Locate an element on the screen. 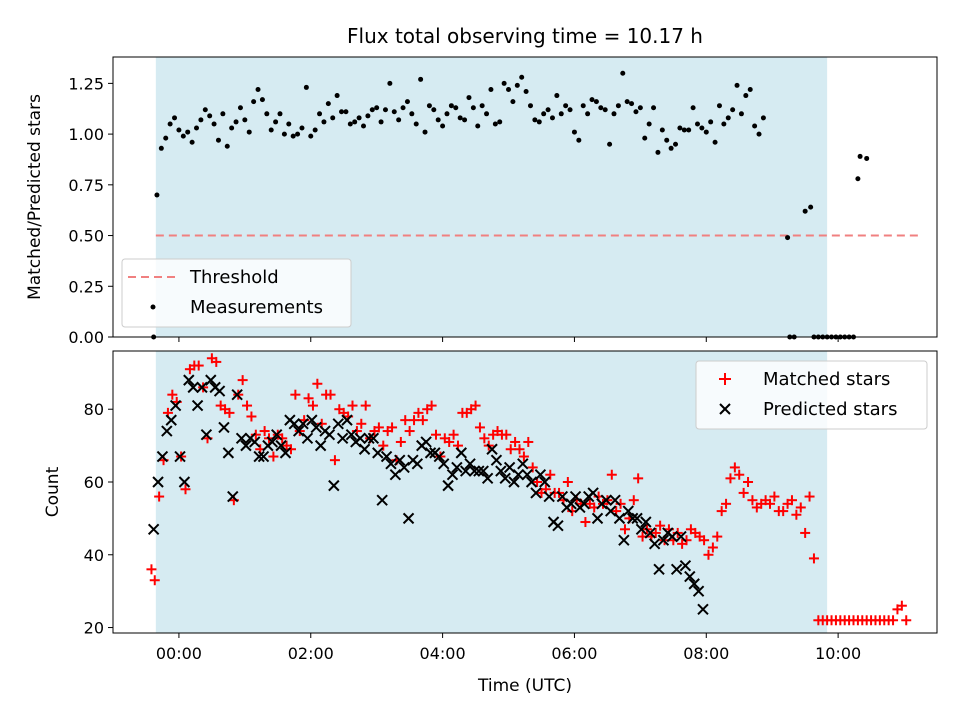 The height and width of the screenshot is (724, 960). legend-measurements-label: Measurements is located at coordinates (256, 307).